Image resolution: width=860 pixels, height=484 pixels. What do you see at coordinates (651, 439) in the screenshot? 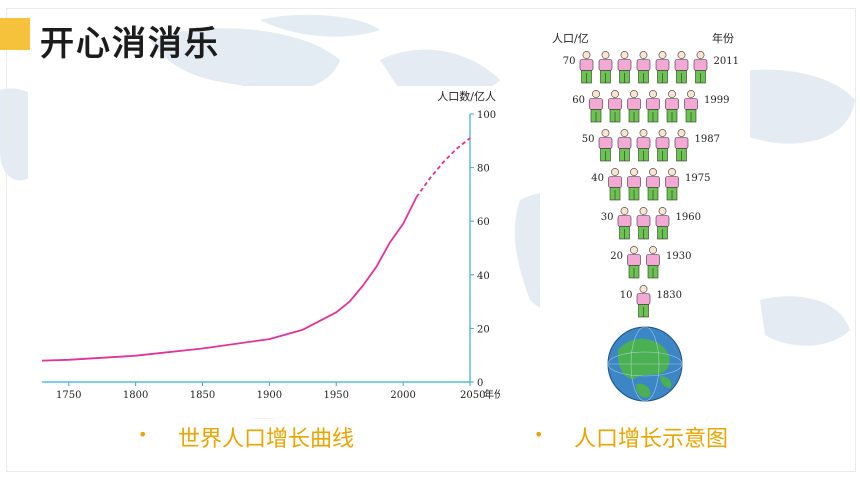
I see `caption-right: 人口增长示意图` at bounding box center [651, 439].